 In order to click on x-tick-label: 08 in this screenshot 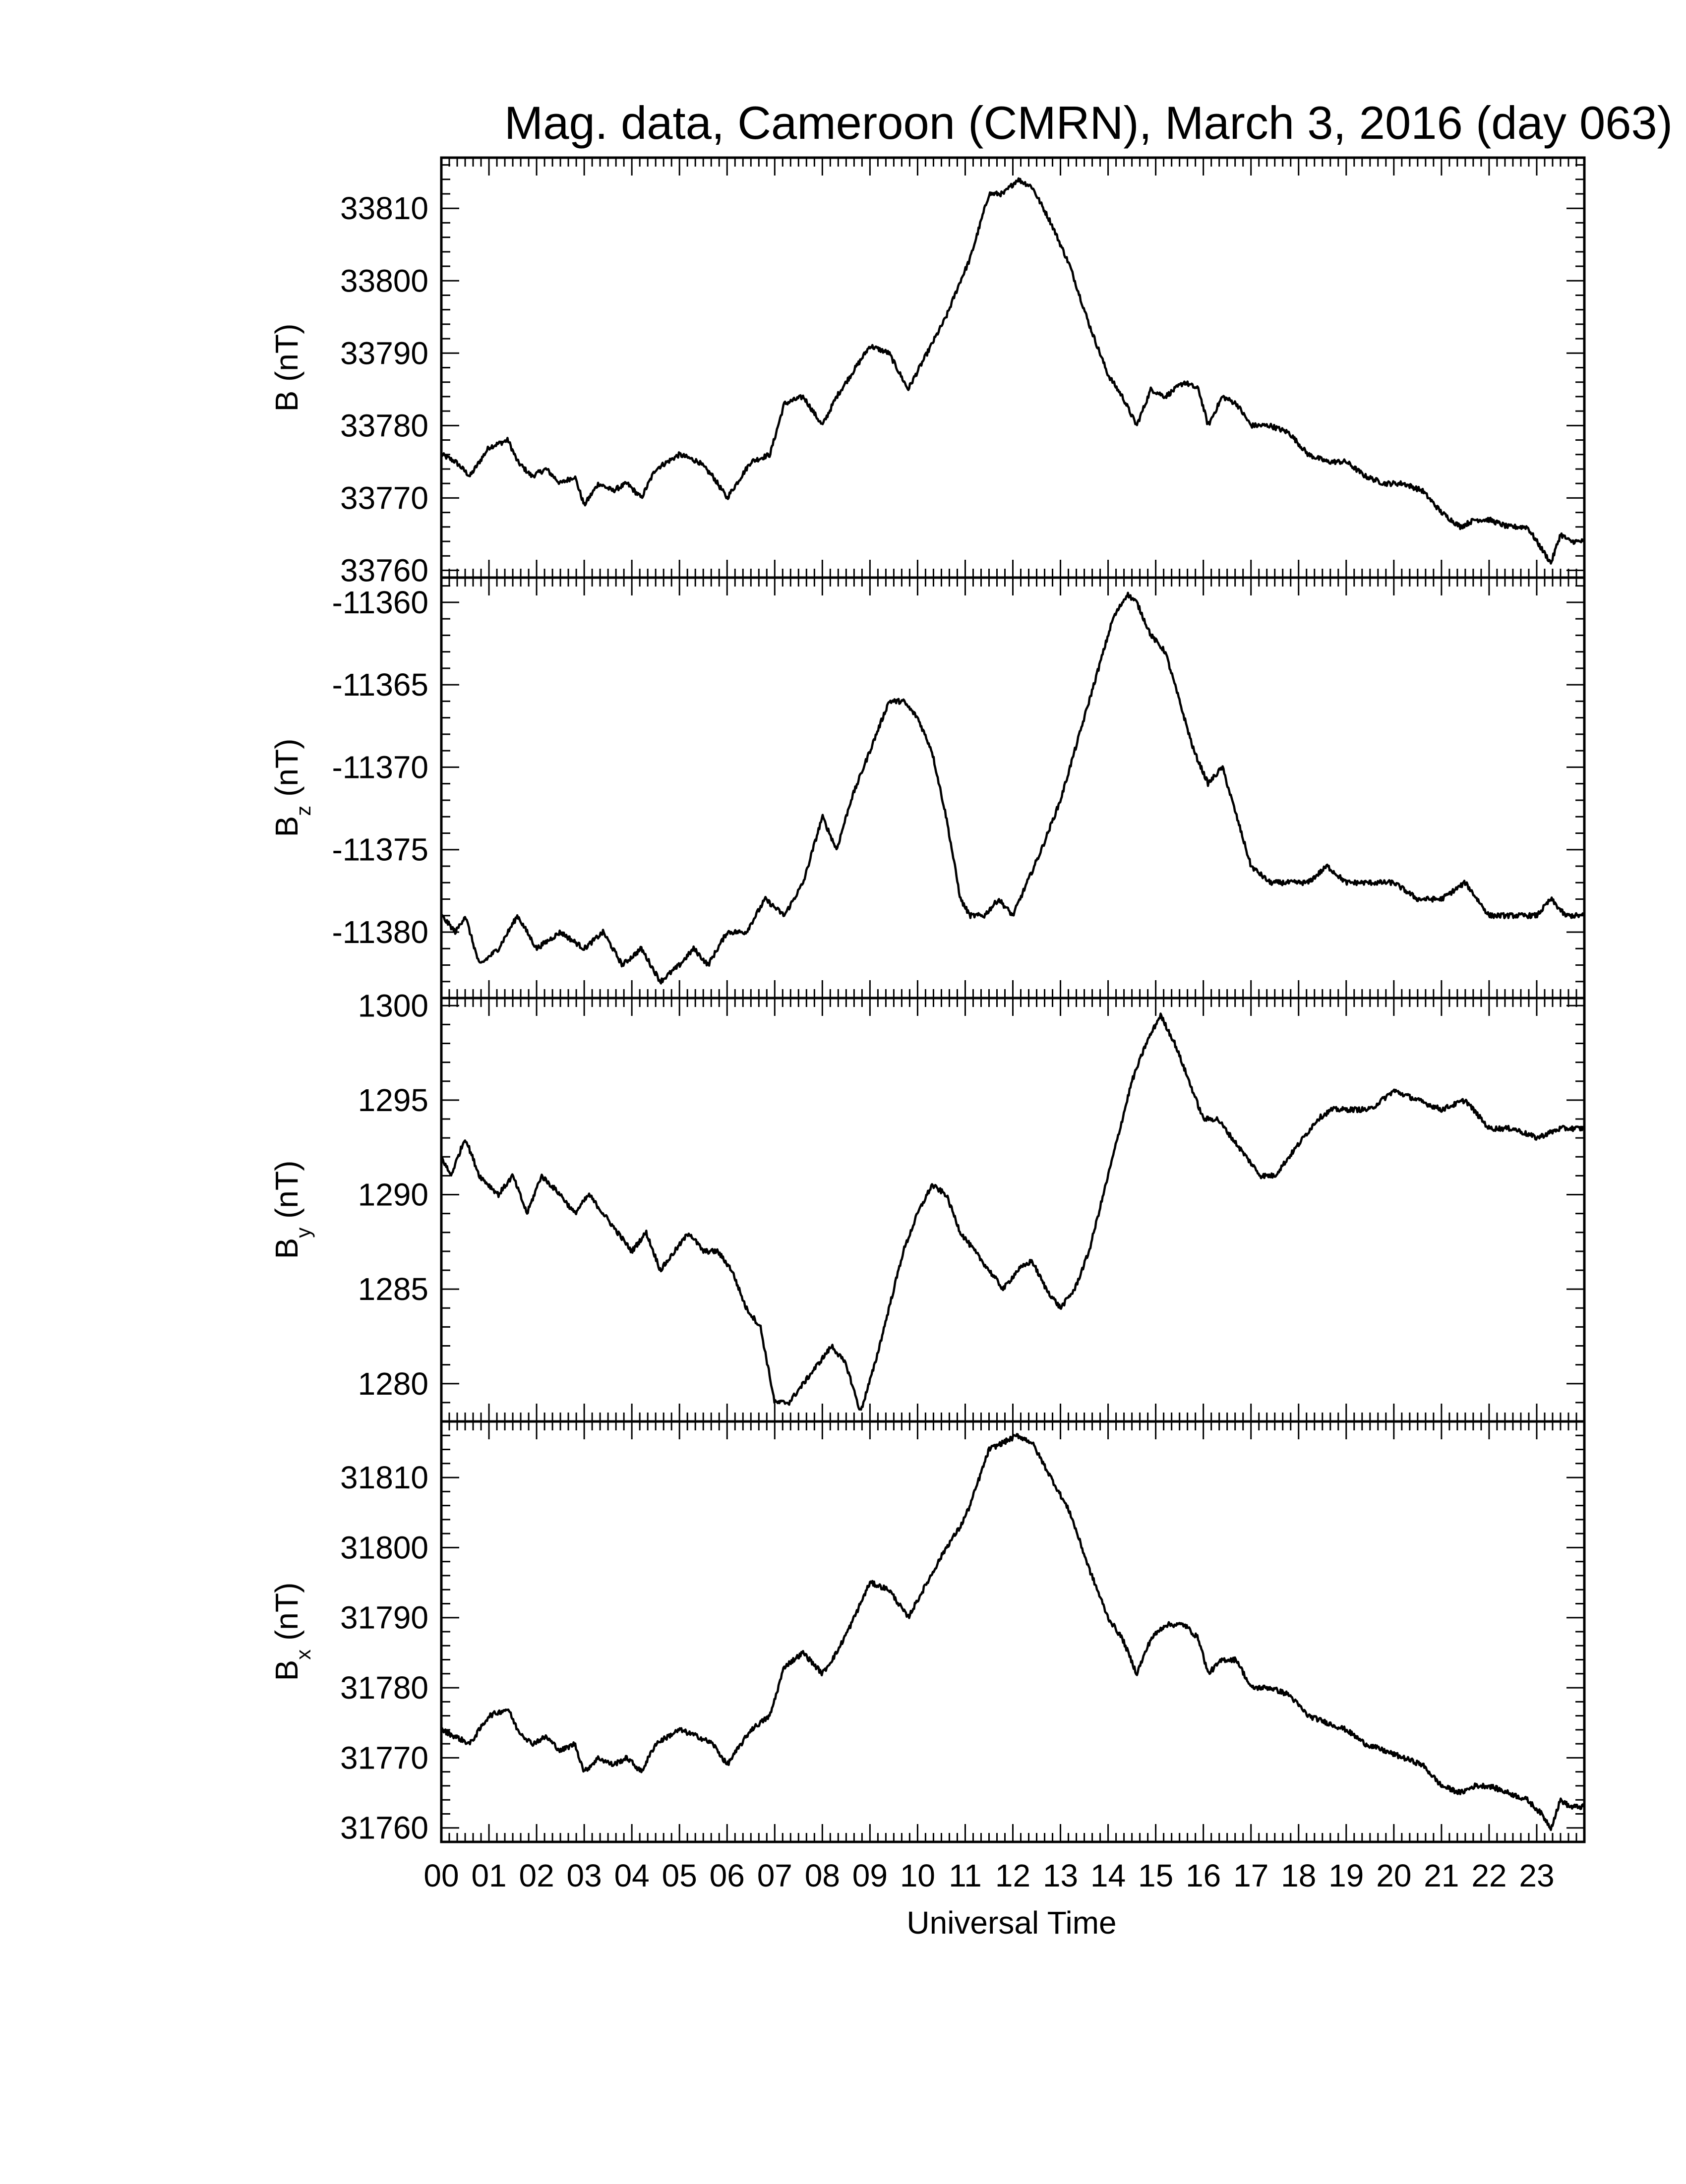, I will do `click(823, 1875)`.